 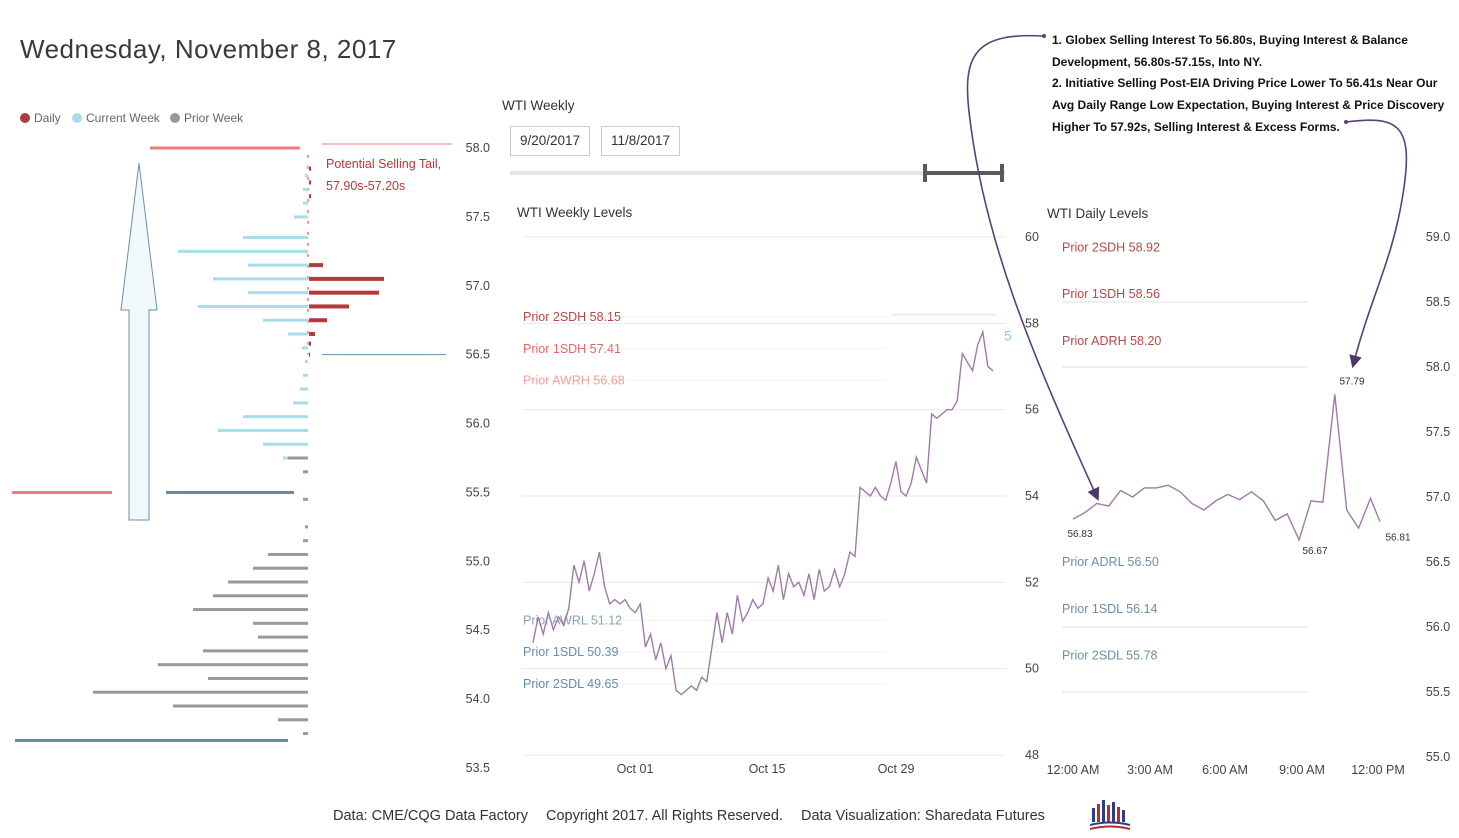 I want to click on daily-point-label: 56.67, so click(x=1314, y=551).